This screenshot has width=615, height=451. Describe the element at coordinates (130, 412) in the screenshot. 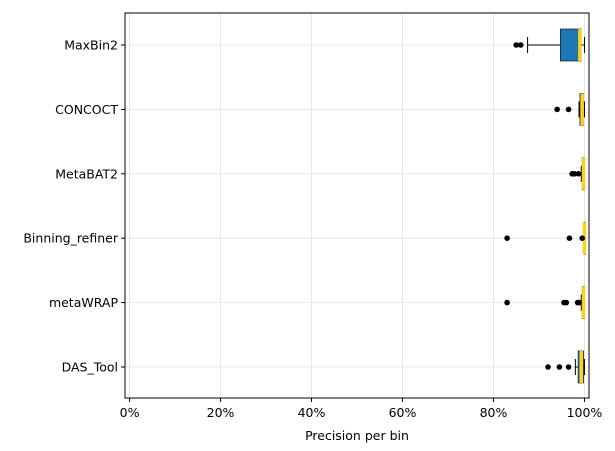

I see `x-tick-label: 0%` at that location.